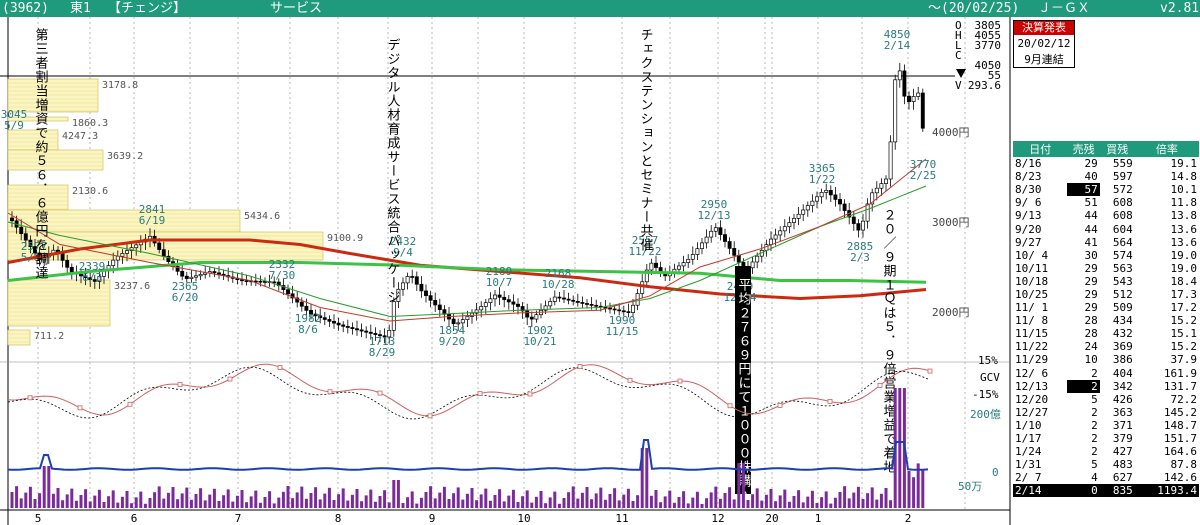 The width and height of the screenshot is (1200, 525). What do you see at coordinates (238, 518) in the screenshot?
I see `x-tick-label: 7` at bounding box center [238, 518].